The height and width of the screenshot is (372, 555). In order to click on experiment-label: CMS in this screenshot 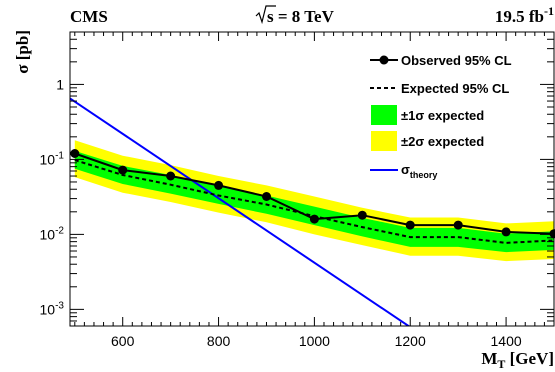, I will do `click(89, 16)`.